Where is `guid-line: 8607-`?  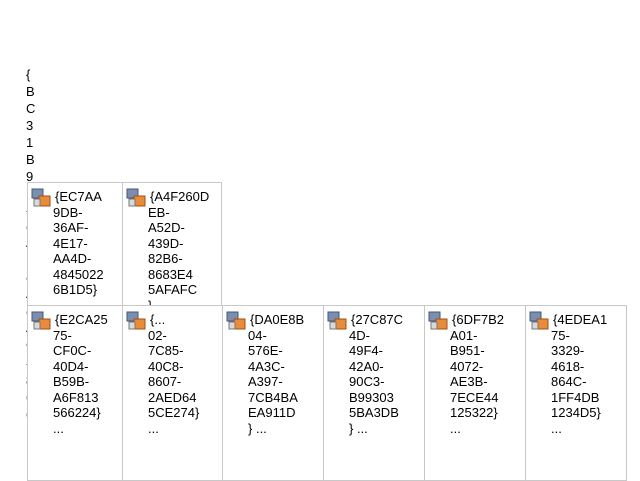
guid-line: 8607- is located at coordinates (165, 381).